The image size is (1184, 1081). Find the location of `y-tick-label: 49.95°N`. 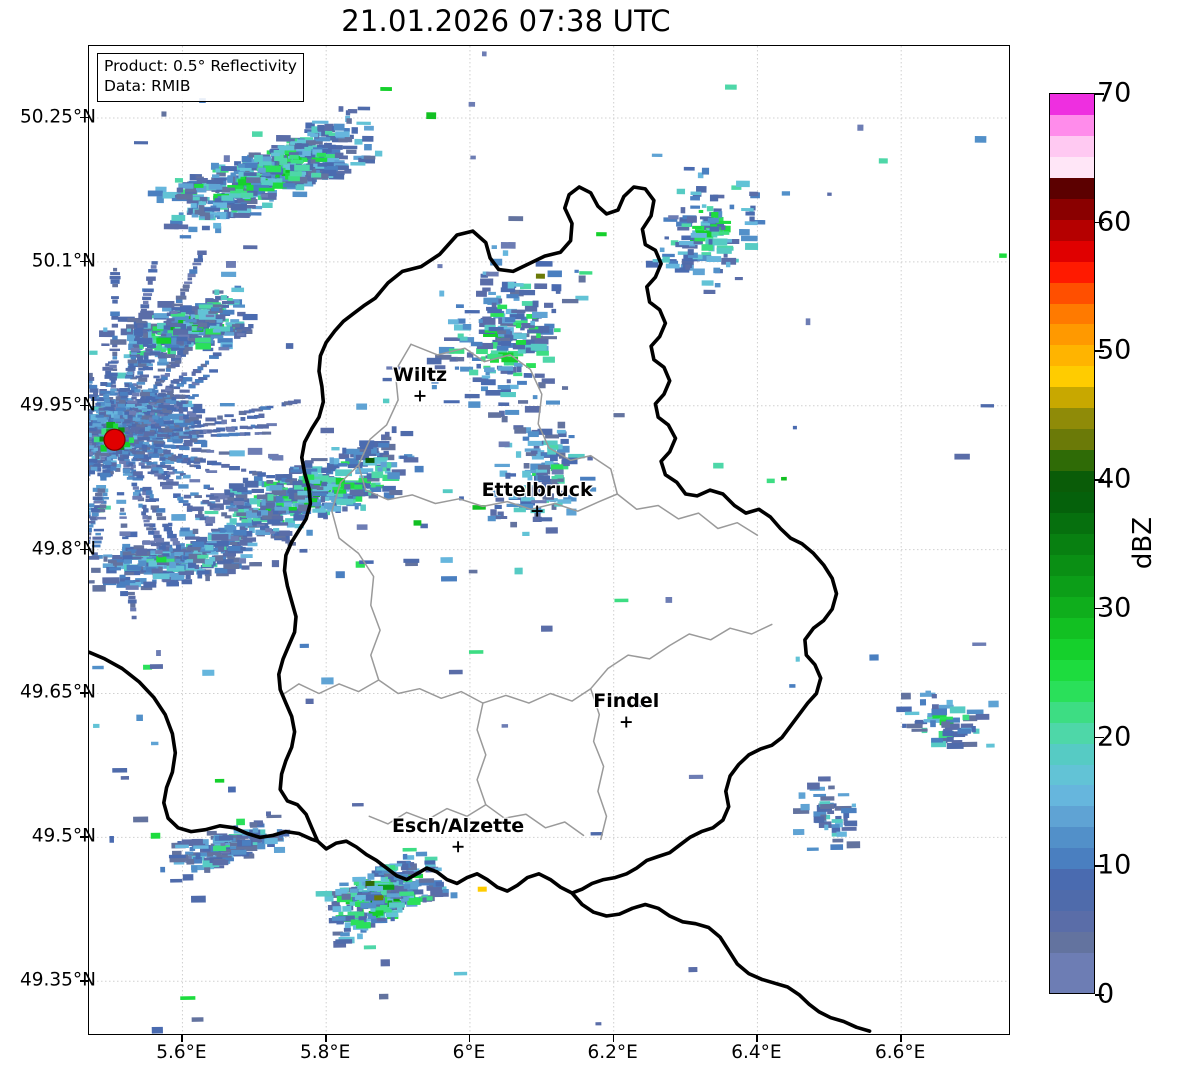

y-tick-label: 49.95°N is located at coordinates (57, 405).